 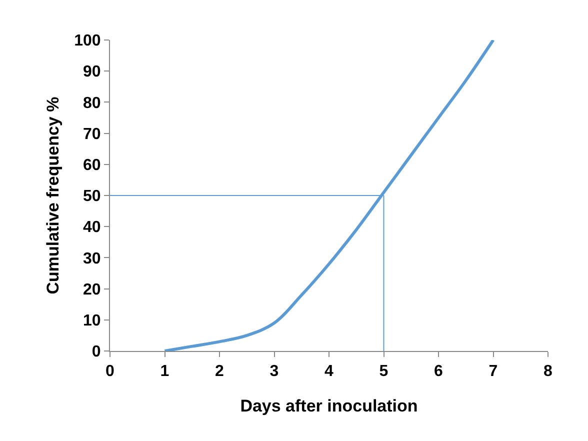 I want to click on y-tick-label: 0, so click(x=96, y=352).